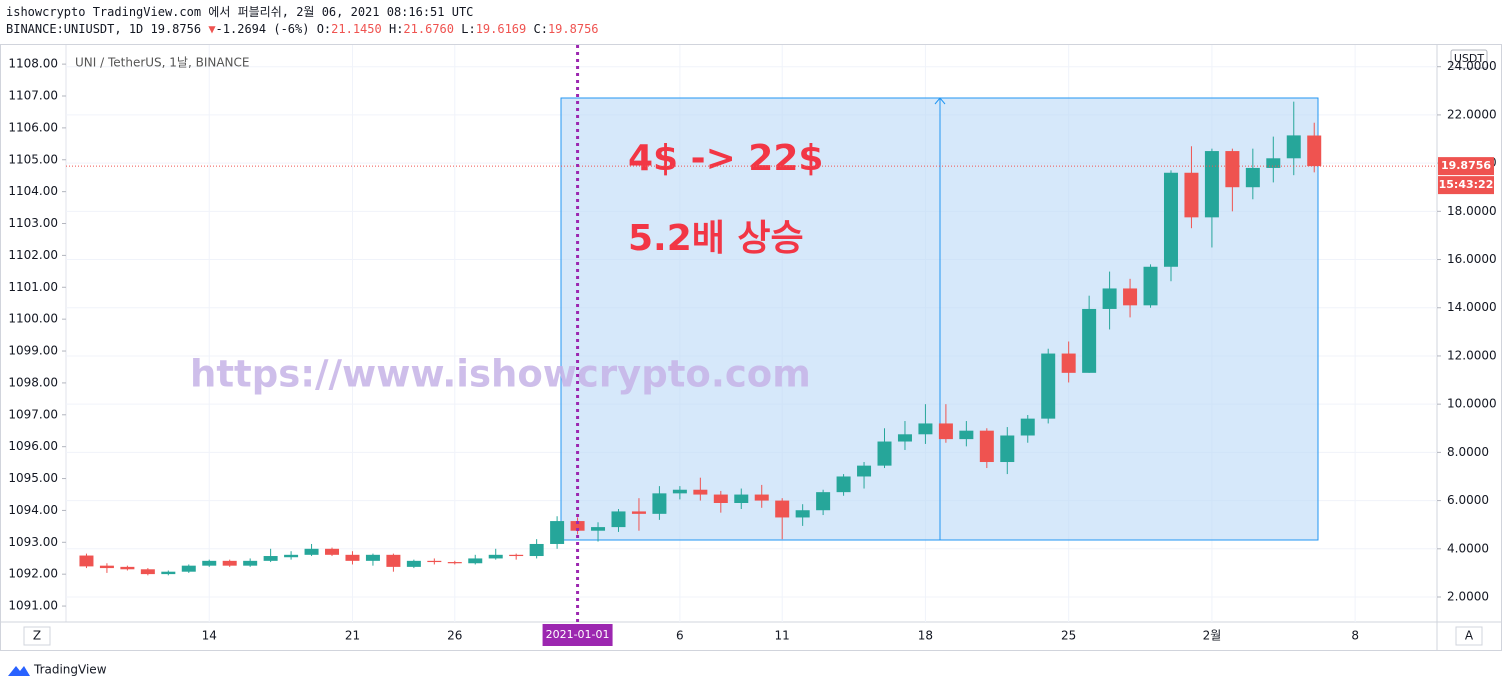  What do you see at coordinates (33, 96) in the screenshot?
I see `y-tick-label: 1107.00` at bounding box center [33, 96].